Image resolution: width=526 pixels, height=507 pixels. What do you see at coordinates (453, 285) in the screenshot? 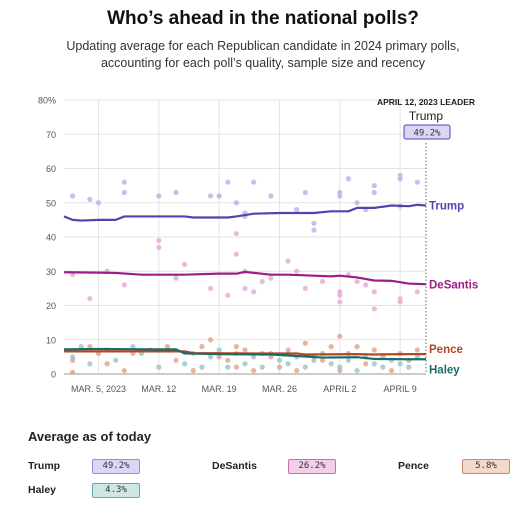
I see `series-end-label-desantis: DeSantis` at bounding box center [453, 285].